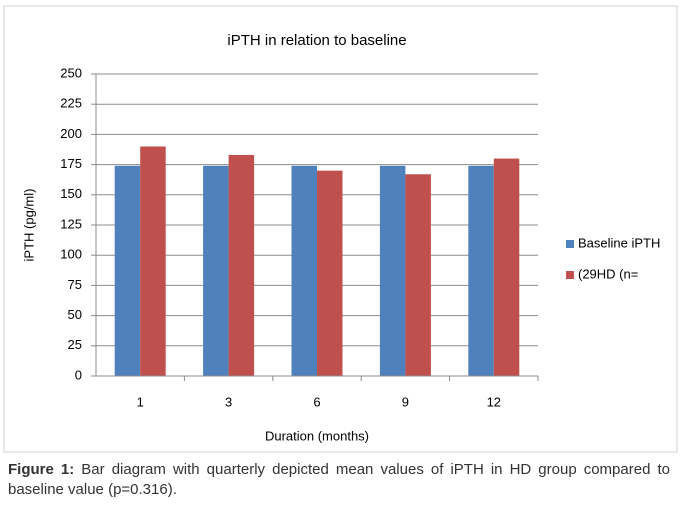  I want to click on y-tick-label: 200, so click(71, 133).